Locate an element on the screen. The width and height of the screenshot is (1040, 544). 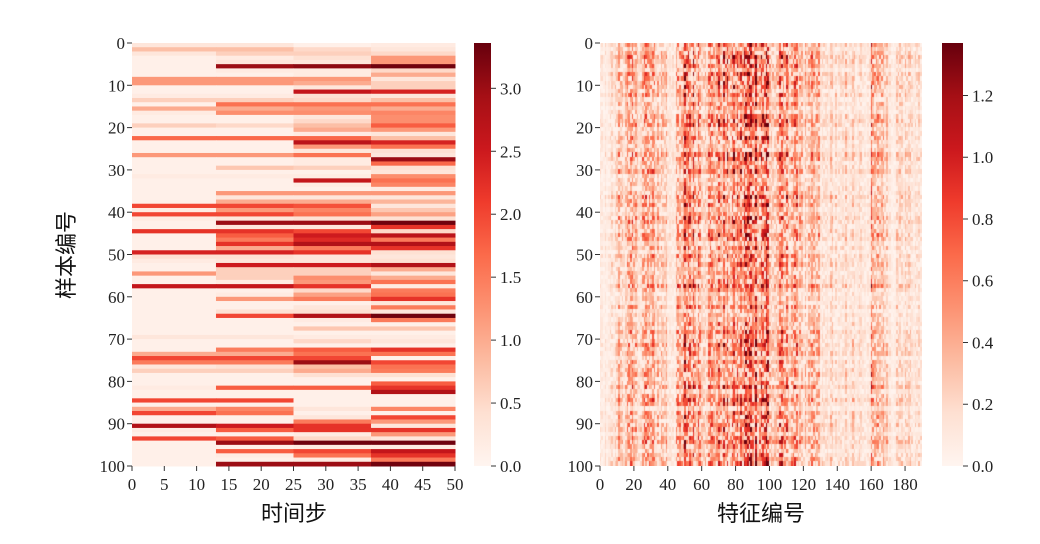
right-x-tick-label: 180 is located at coordinates (905, 484).